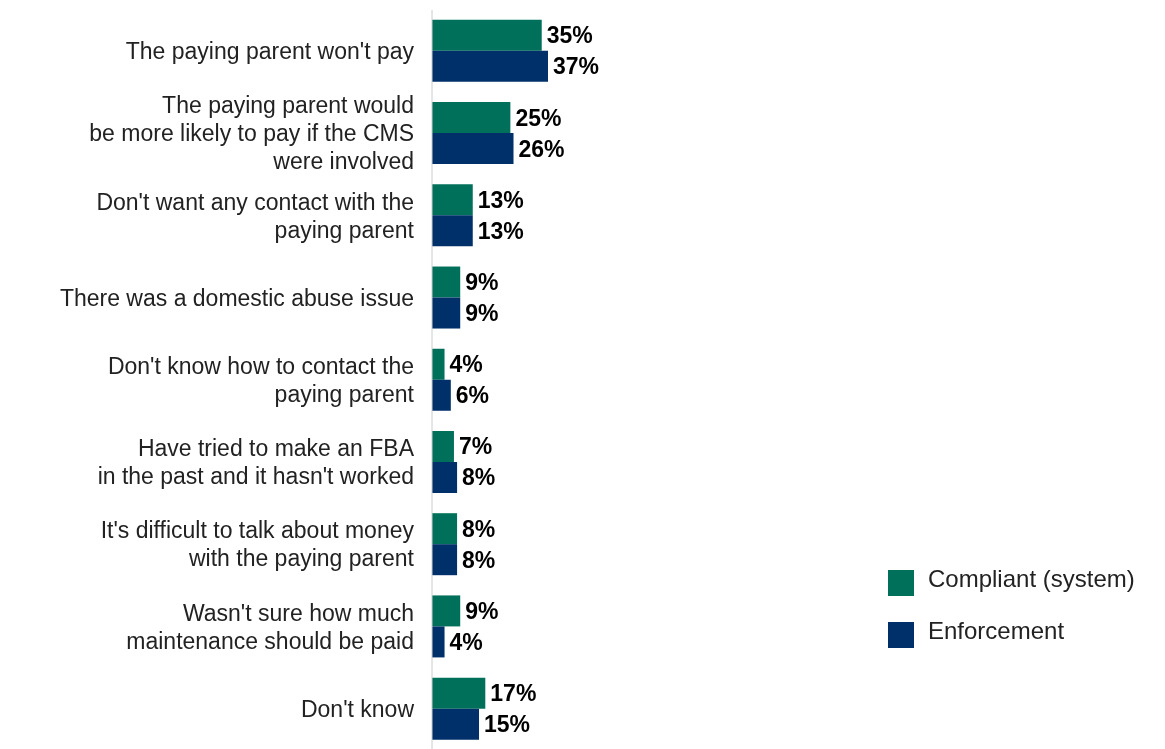 This screenshot has width=1165, height=749. I want to click on data-label: 6%, so click(472, 395).